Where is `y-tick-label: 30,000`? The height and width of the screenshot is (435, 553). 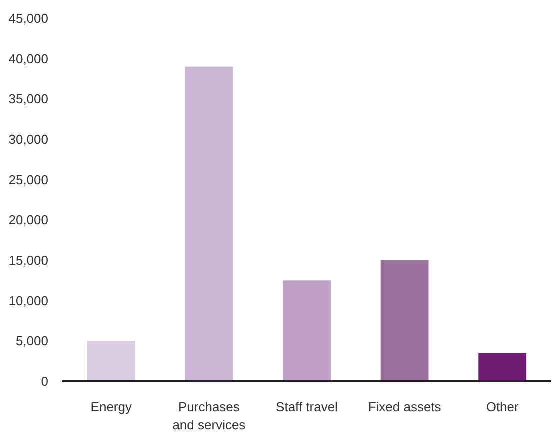 y-tick-label: 30,000 is located at coordinates (28, 139).